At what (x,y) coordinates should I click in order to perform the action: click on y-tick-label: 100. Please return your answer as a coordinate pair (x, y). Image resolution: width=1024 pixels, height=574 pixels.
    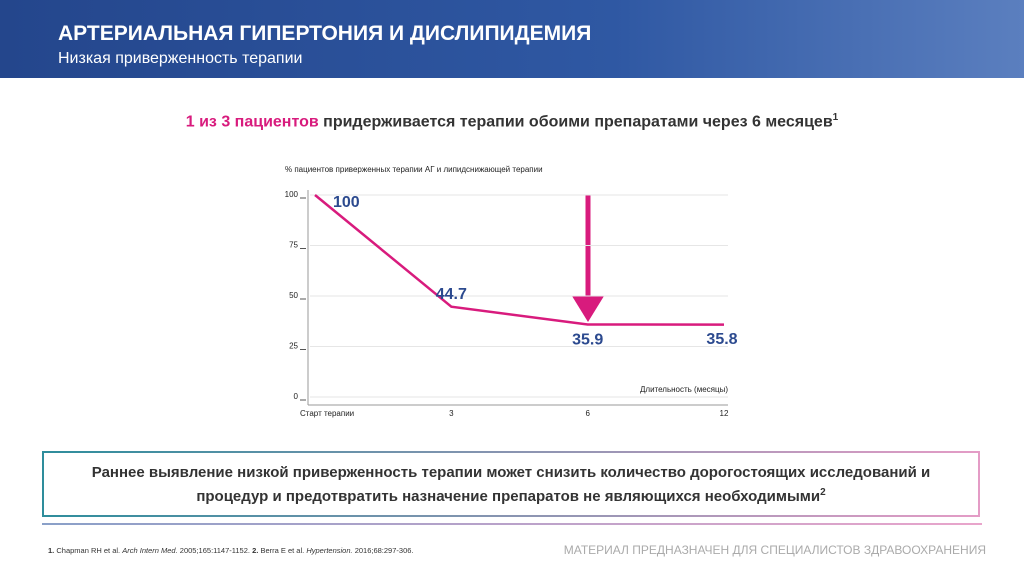
    Looking at the image, I should click on (292, 194).